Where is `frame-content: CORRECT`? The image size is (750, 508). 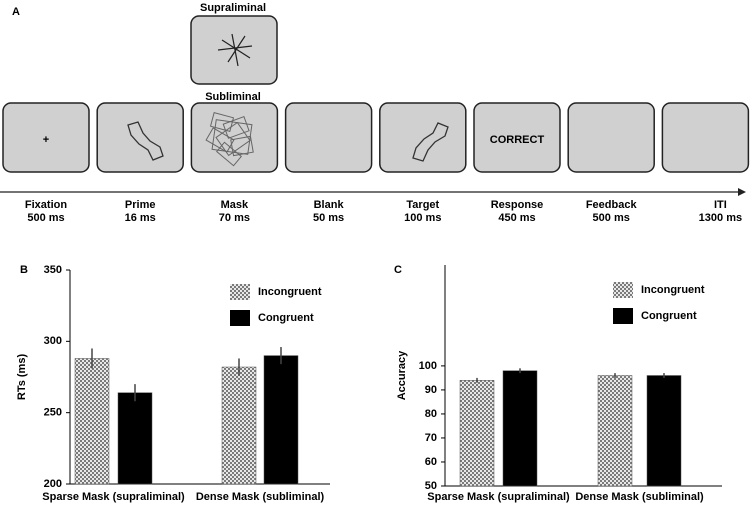 frame-content: CORRECT is located at coordinates (517, 140).